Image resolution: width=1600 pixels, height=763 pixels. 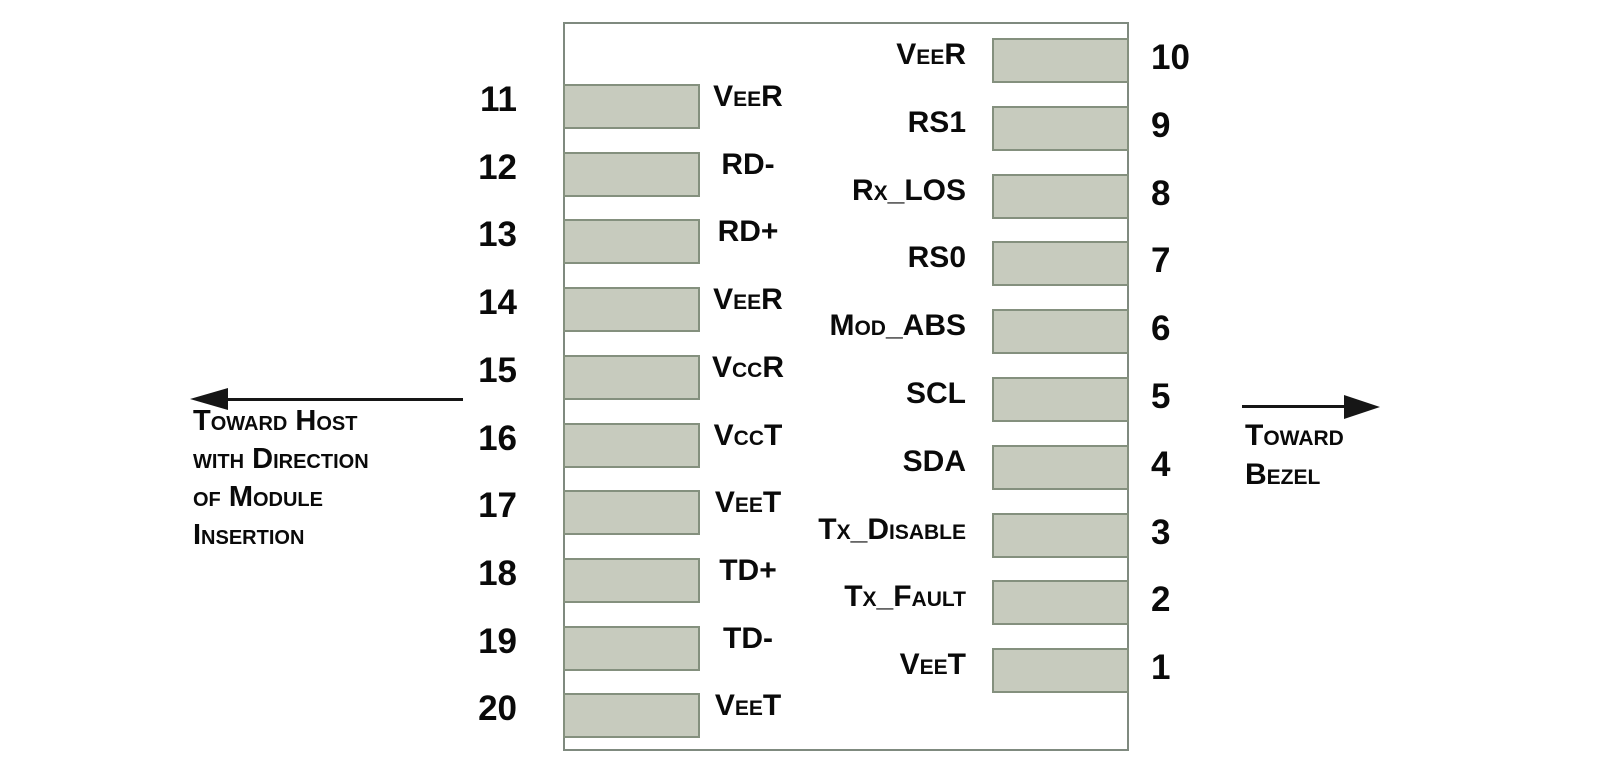 I want to click on pin-label: Rx_LOS, so click(x=908, y=190).